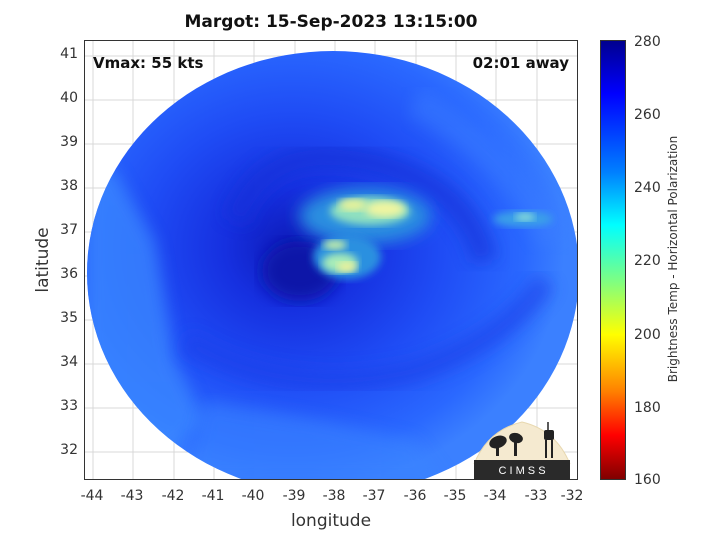 The height and width of the screenshot is (540, 720). Describe the element at coordinates (173, 496) in the screenshot. I see `x-tick-label: -42` at that location.